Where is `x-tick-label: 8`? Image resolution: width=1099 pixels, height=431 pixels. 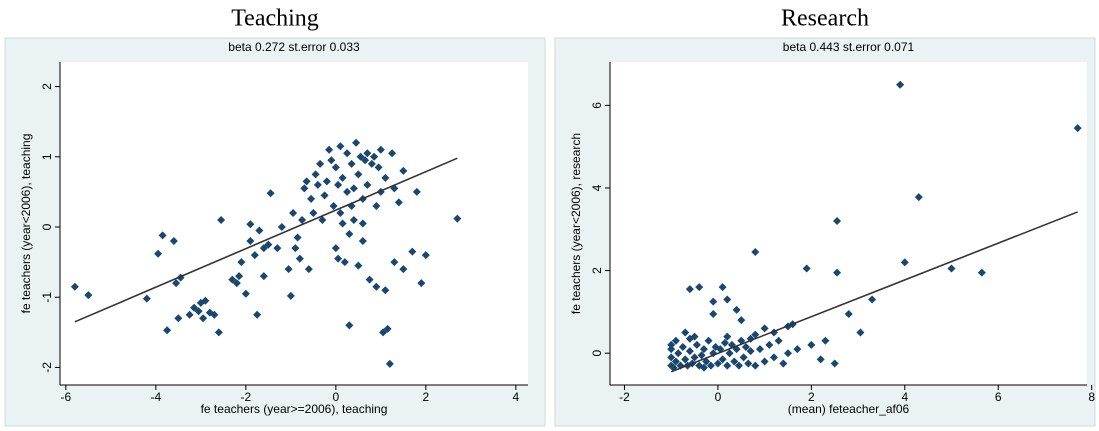
x-tick-label: 8 is located at coordinates (1091, 397).